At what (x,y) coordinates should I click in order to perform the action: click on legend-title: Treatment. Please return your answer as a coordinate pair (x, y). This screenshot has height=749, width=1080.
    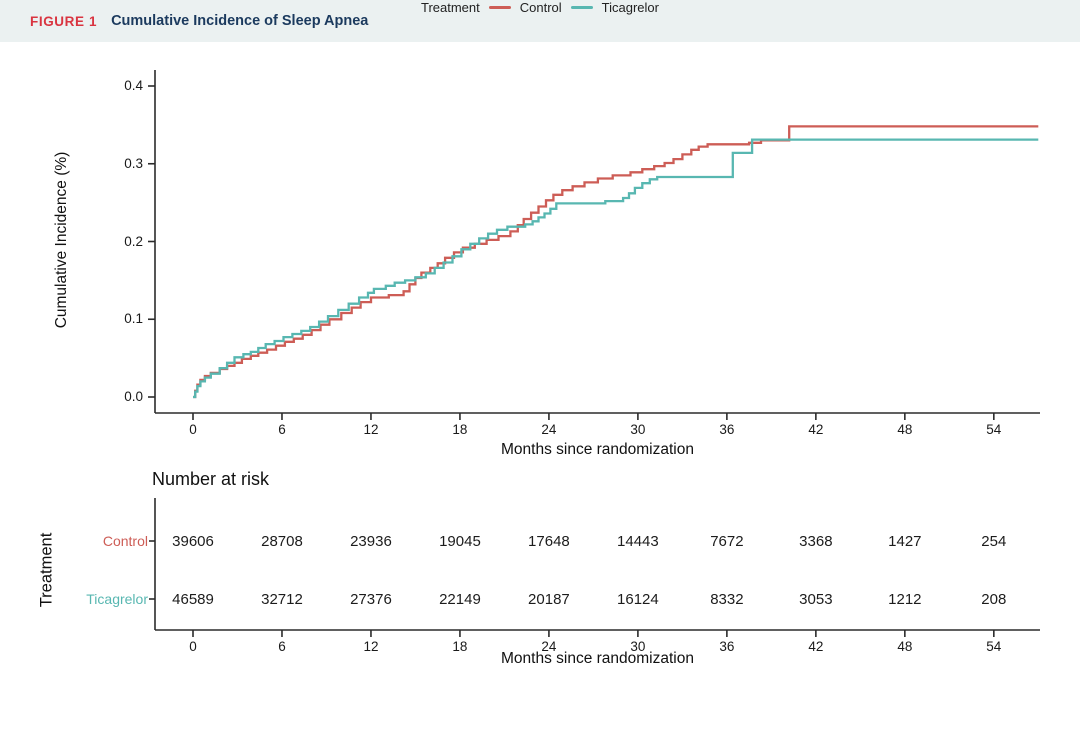
    Looking at the image, I should click on (450, 7).